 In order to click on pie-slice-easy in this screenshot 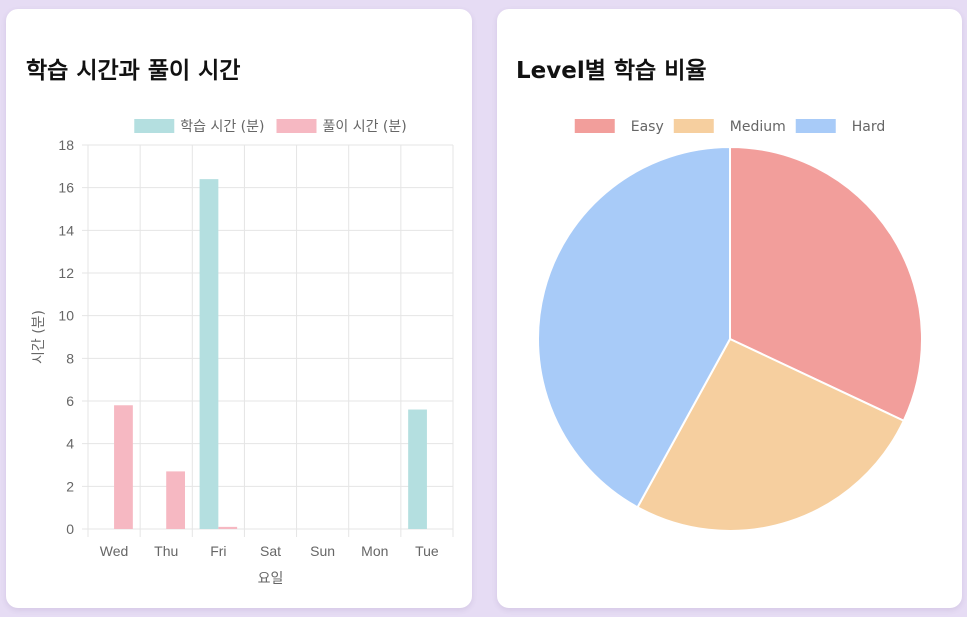, I will do `click(826, 284)`.